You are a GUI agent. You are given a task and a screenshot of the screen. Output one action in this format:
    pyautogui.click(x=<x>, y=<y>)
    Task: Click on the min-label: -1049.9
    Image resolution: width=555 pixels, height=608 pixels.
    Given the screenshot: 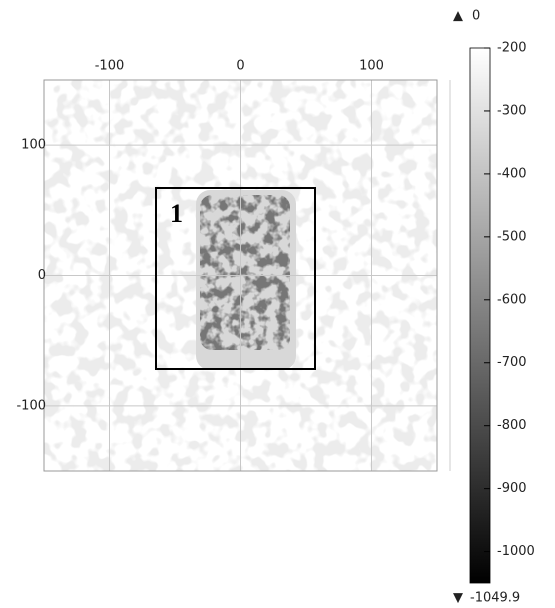 What is the action you would take?
    pyautogui.click(x=495, y=598)
    